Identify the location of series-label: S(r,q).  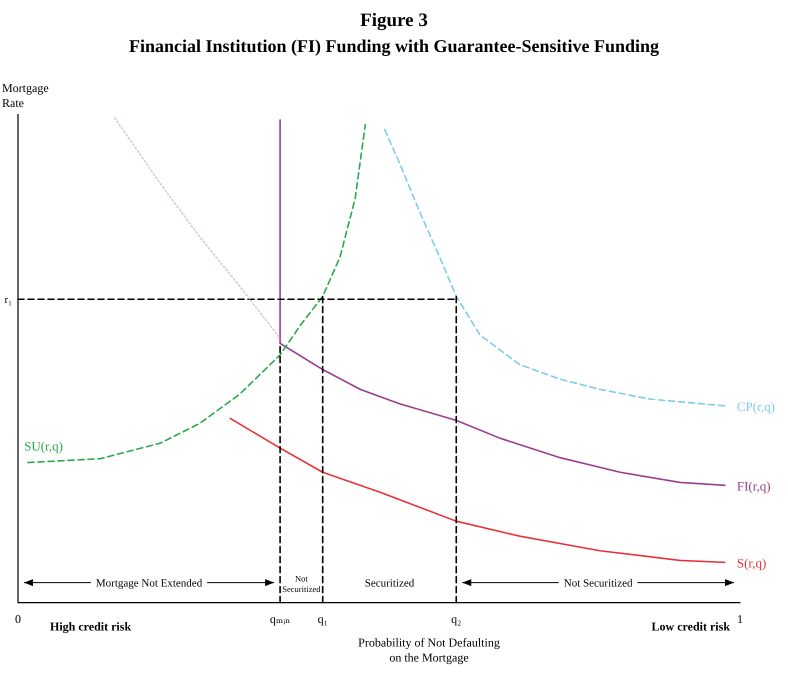
(751, 562).